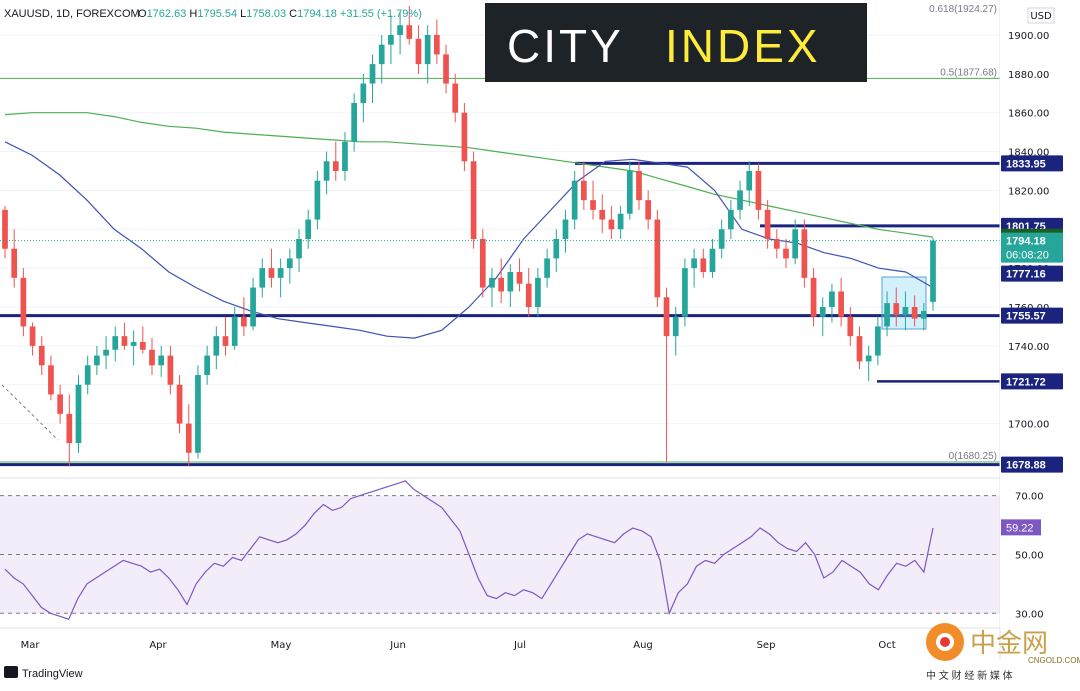  What do you see at coordinates (43, 673) in the screenshot?
I see `tradingview-logo: TradingView` at bounding box center [43, 673].